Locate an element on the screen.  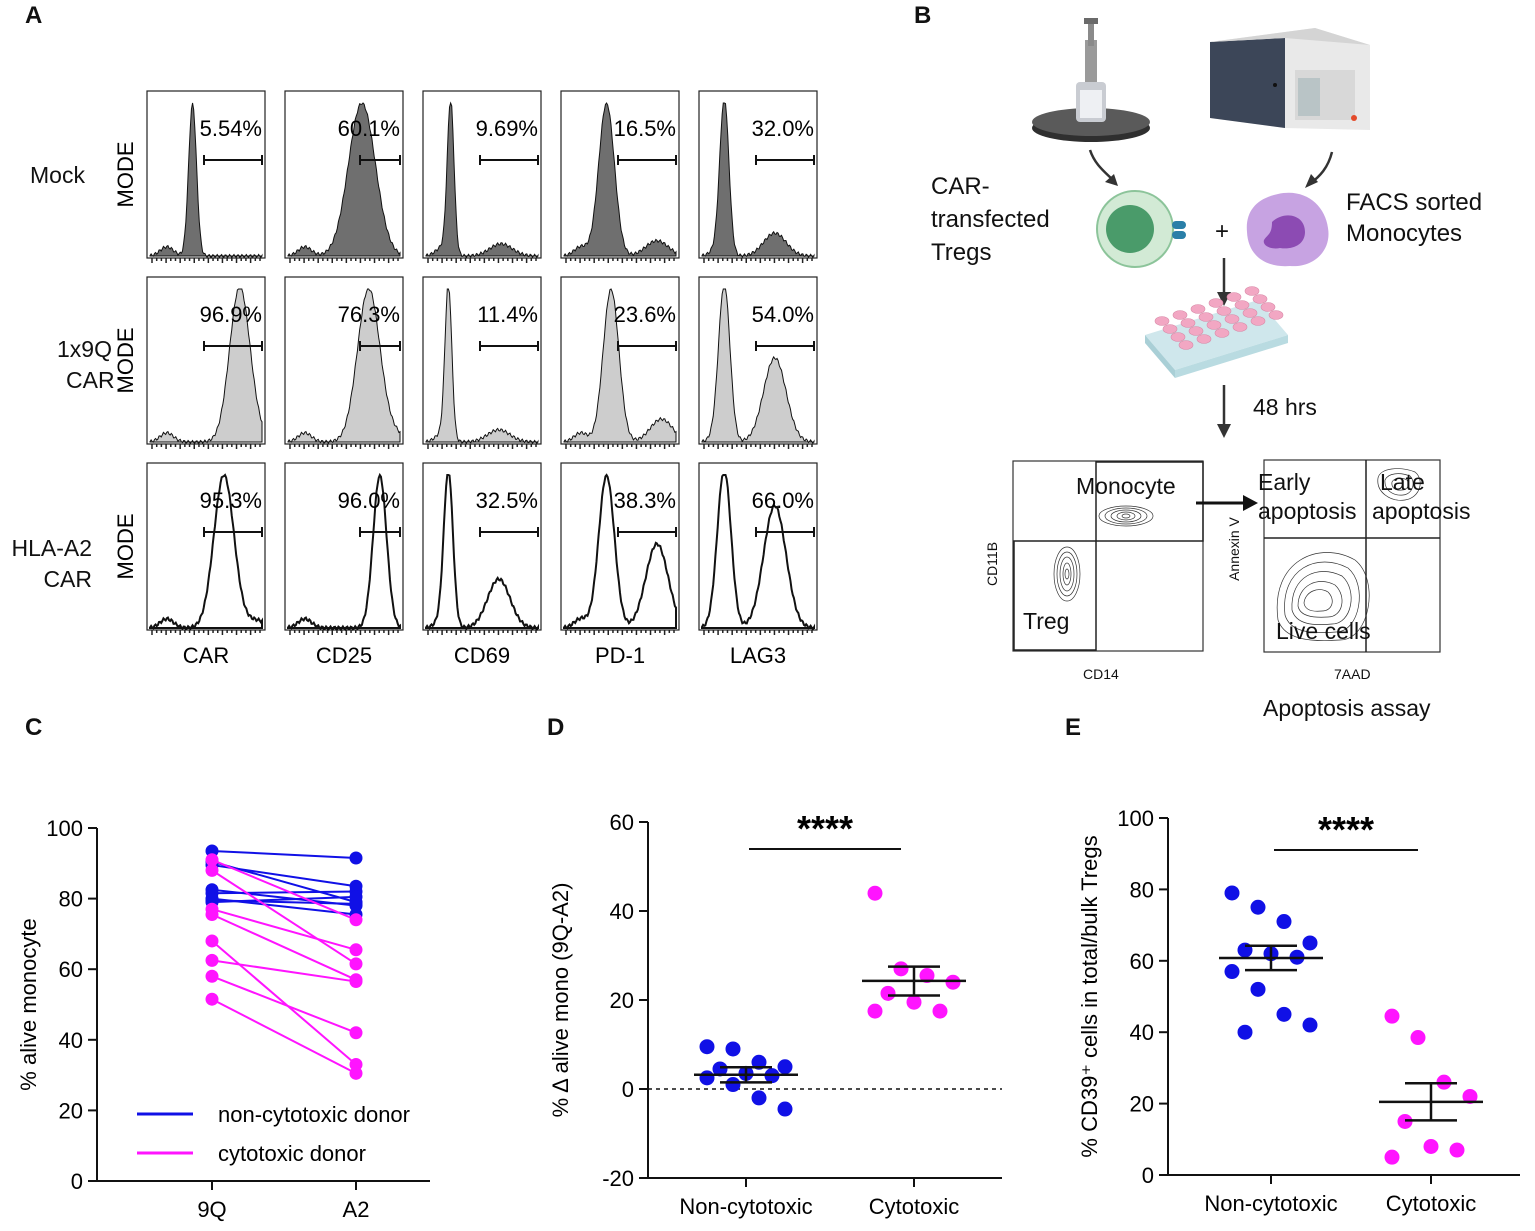
gate-percentage: 23.6% is located at coordinates (645, 314).